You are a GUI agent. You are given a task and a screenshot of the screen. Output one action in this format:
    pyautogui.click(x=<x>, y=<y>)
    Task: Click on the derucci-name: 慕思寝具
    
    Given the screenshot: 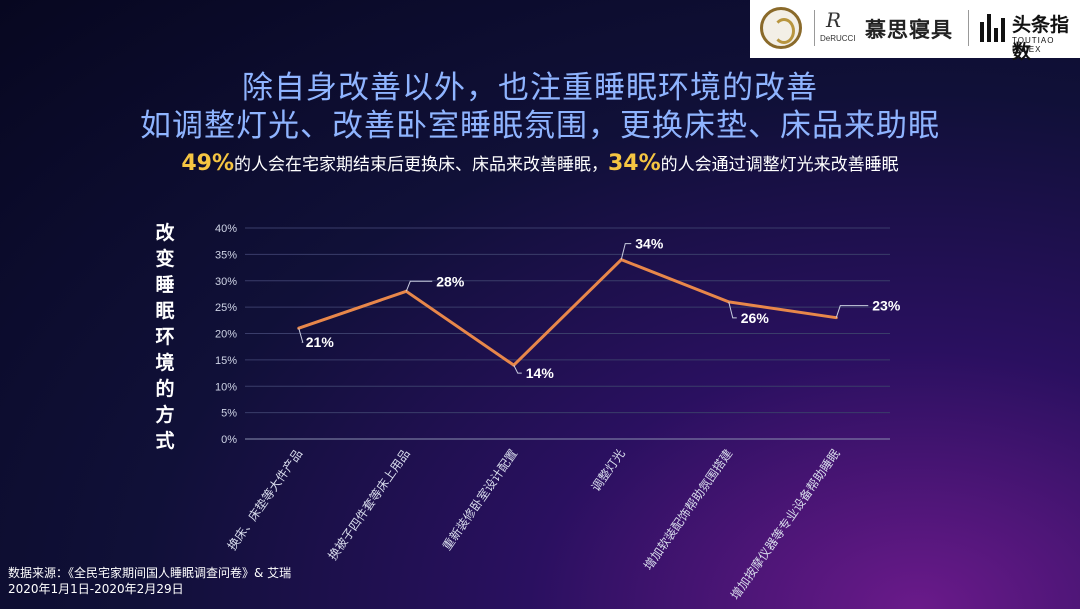 What is the action you would take?
    pyautogui.click(x=909, y=30)
    